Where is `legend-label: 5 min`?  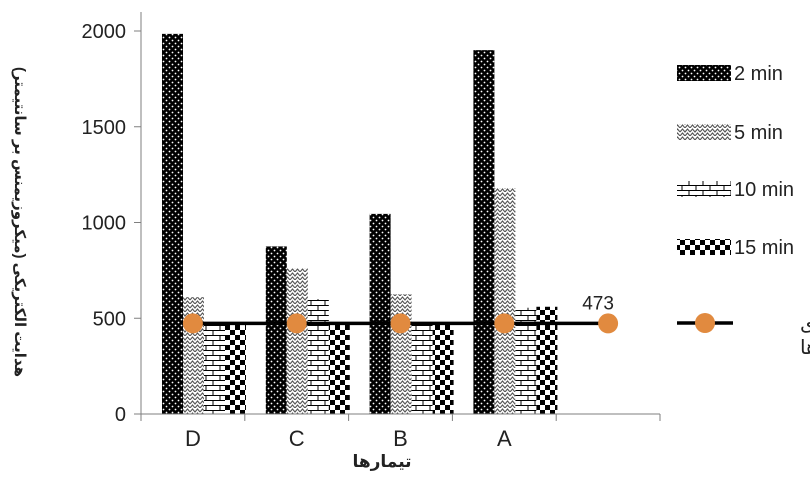 legend-label: 5 min is located at coordinates (758, 133).